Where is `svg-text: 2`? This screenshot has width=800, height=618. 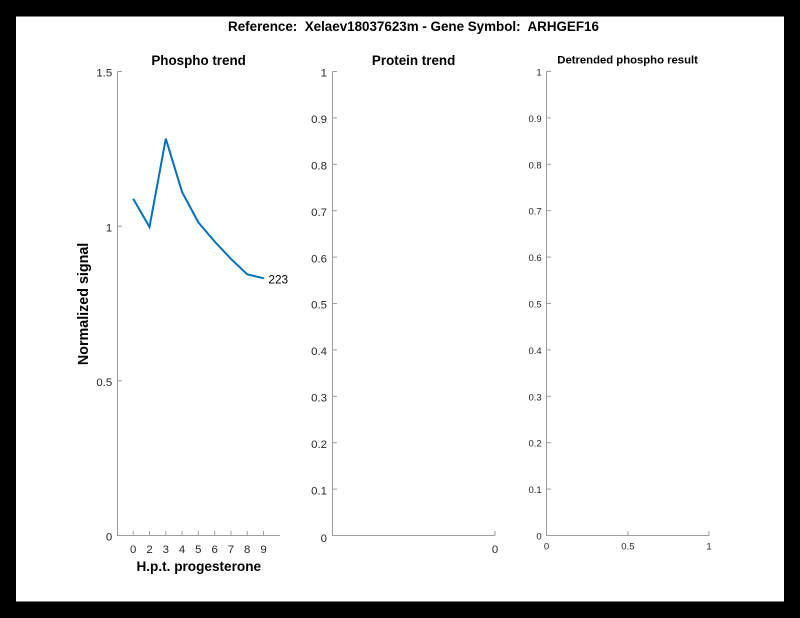
svg-text: 2 is located at coordinates (149, 550).